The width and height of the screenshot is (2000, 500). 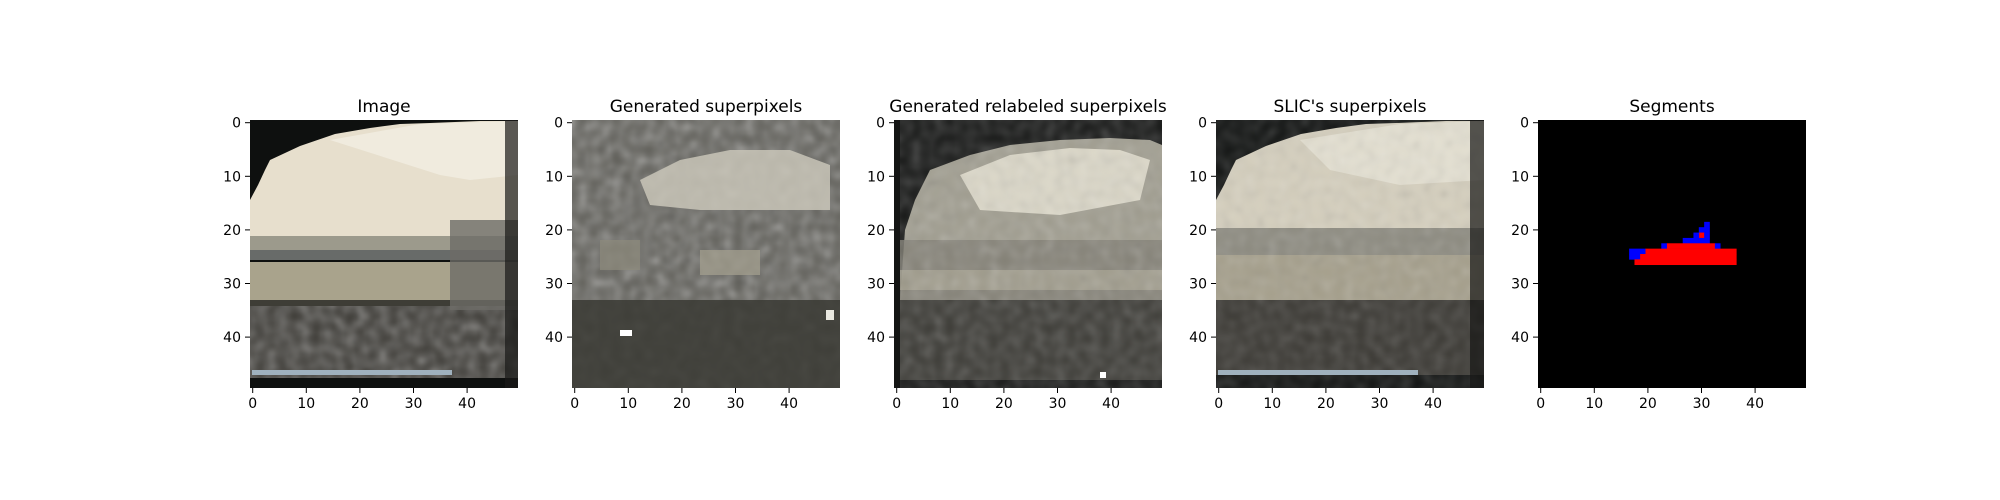 I want to click on panel-image: Image 0 10 20 30 40, so click(x=370, y=254).